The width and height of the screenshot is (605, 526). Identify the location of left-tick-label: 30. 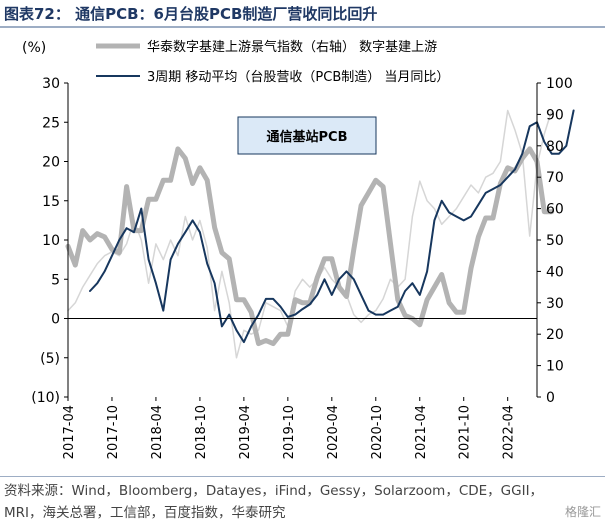
(51, 84).